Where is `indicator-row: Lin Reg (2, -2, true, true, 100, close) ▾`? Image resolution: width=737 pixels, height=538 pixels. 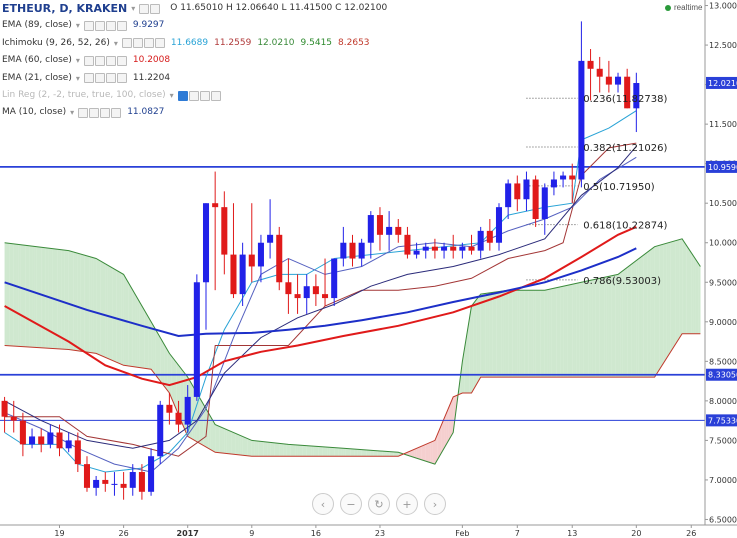 indicator-row: Lin Reg (2, -2, true, true, 100, close) ▾ is located at coordinates (260, 95).